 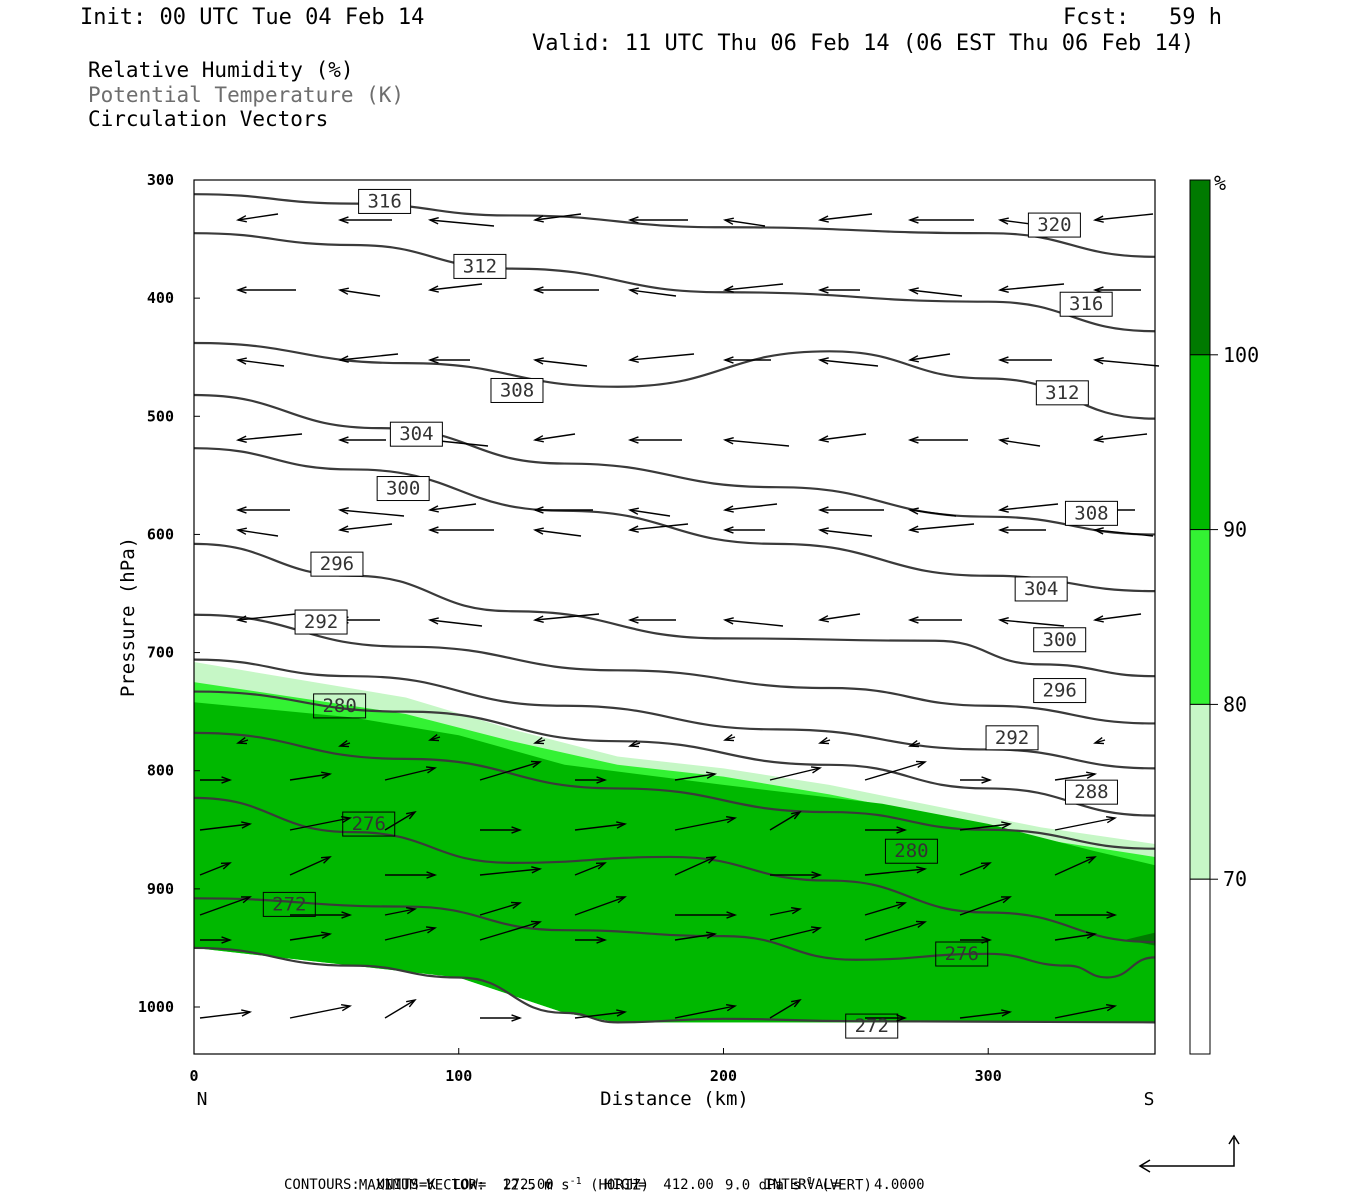 I want to click on legend-relative-humidity: Relative Humidity (%), so click(x=221, y=70).